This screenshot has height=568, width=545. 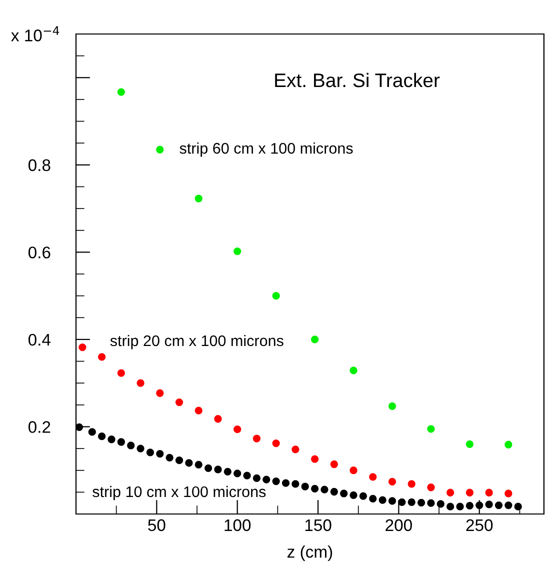 What do you see at coordinates (399, 525) in the screenshot?
I see `x-tick-label: 200` at bounding box center [399, 525].